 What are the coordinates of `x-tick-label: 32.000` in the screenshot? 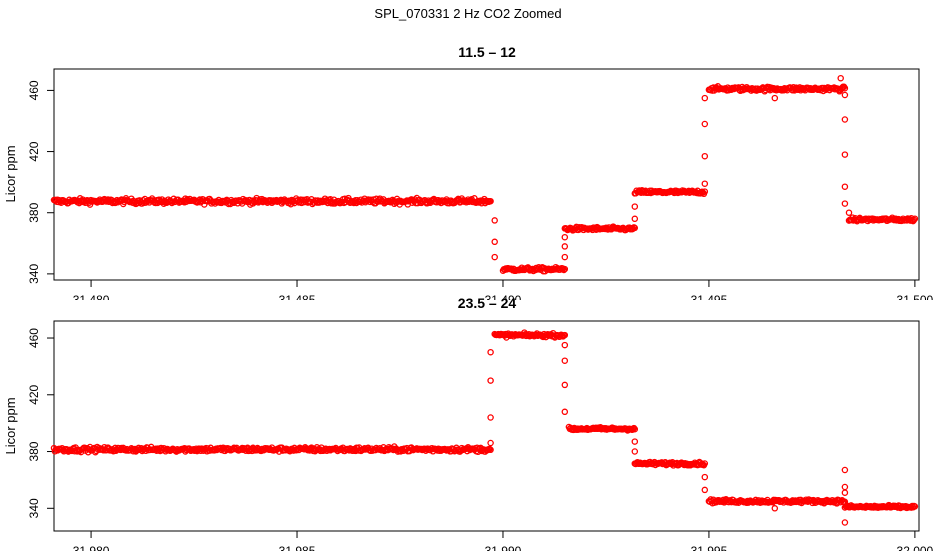 It's located at (915, 547).